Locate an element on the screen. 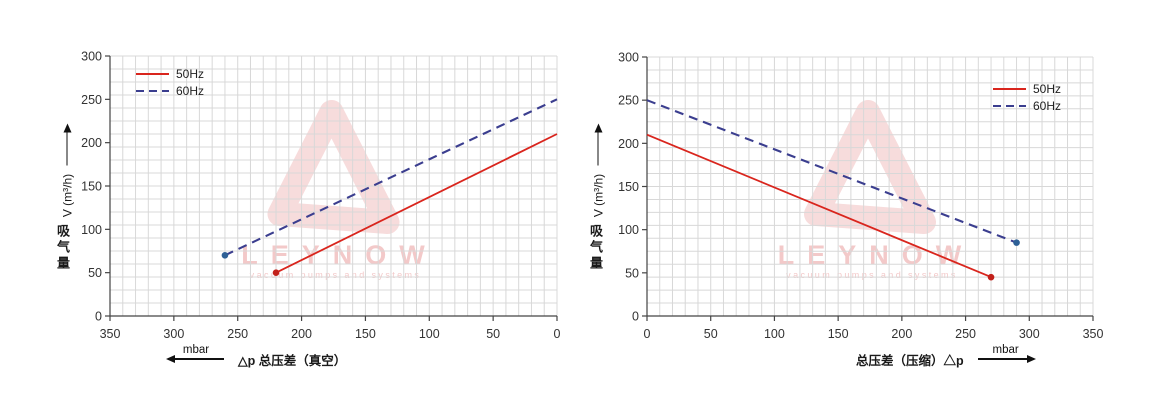  left-chart-legend: 50Hz 60Hz is located at coordinates (170, 82).